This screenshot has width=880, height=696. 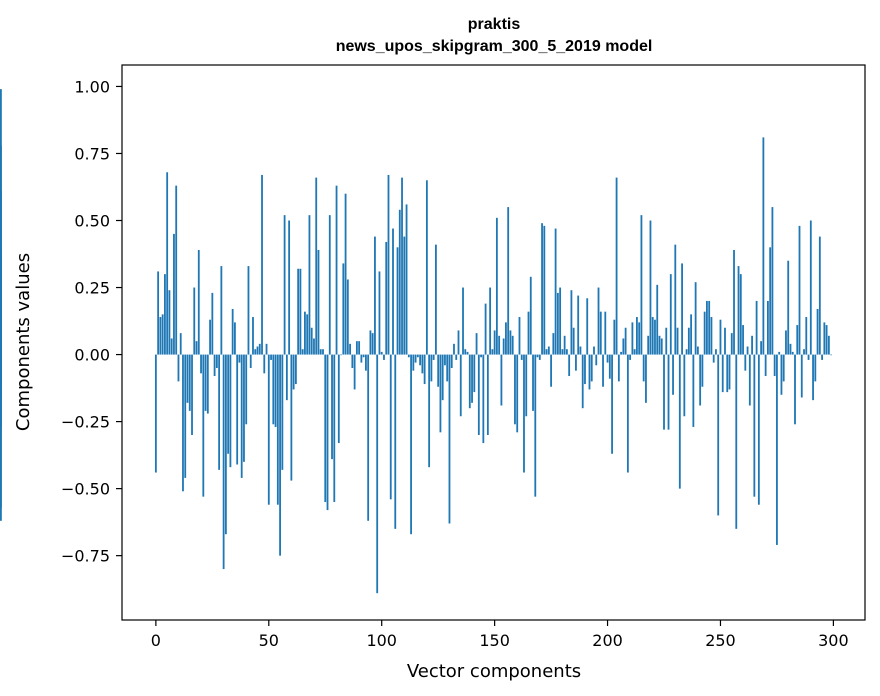 I want to click on chart-title-line1: praktis, so click(x=494, y=24).